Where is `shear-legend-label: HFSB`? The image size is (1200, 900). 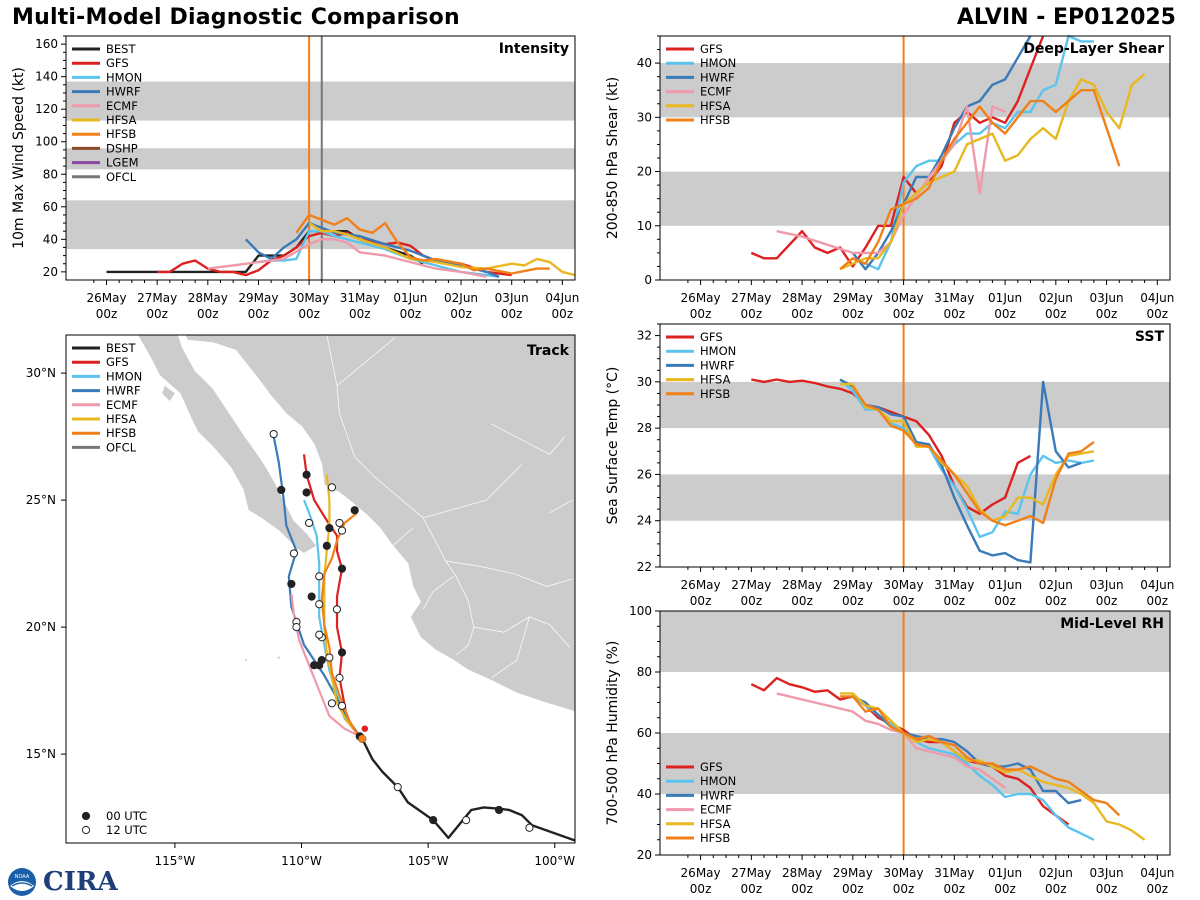
shear-legend-label: HFSB is located at coordinates (715, 120).